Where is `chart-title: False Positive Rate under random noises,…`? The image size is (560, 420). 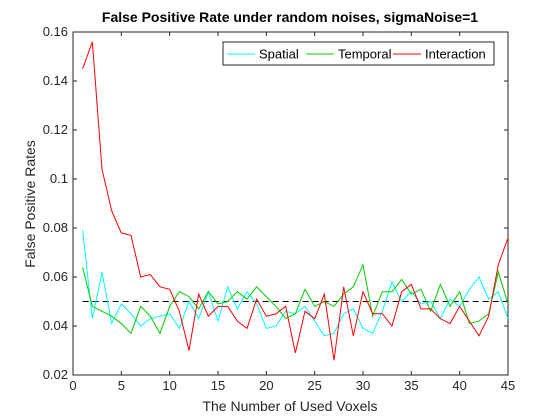
chart-title: False Positive Rate under random noises,… is located at coordinates (290, 17).